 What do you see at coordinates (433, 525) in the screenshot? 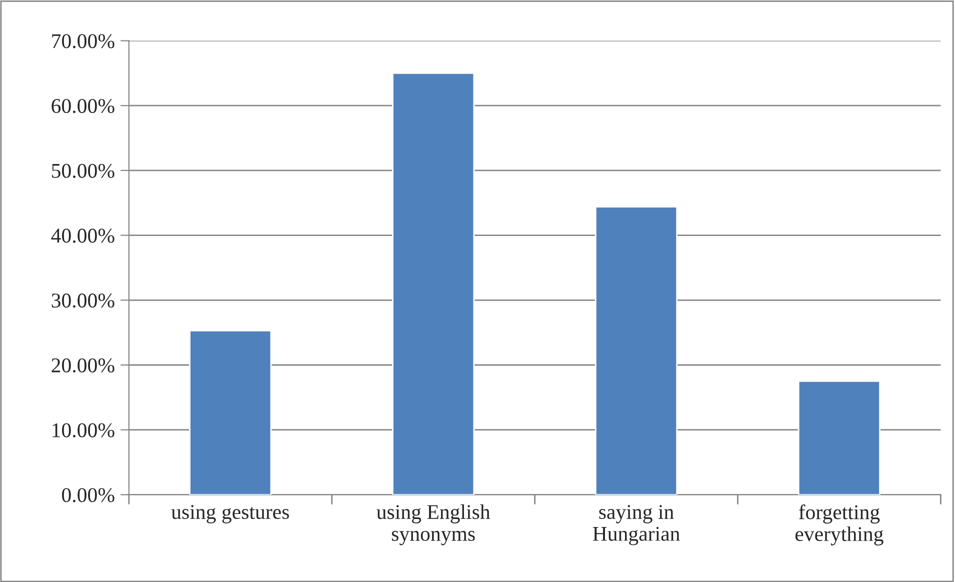
I see `x-tick-label: using English synonyms` at bounding box center [433, 525].